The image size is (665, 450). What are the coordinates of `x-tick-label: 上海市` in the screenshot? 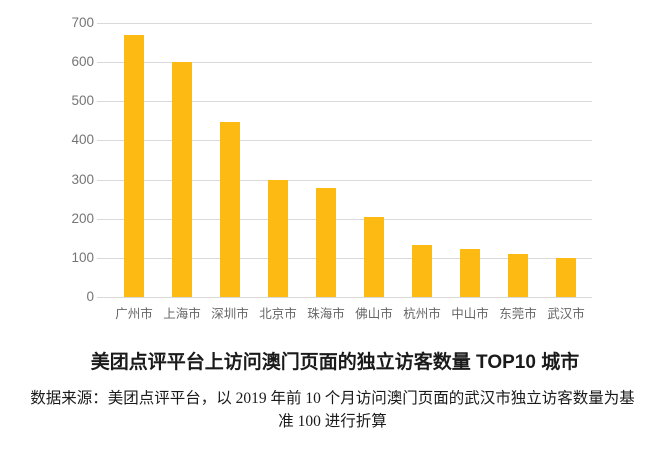 It's located at (182, 314).